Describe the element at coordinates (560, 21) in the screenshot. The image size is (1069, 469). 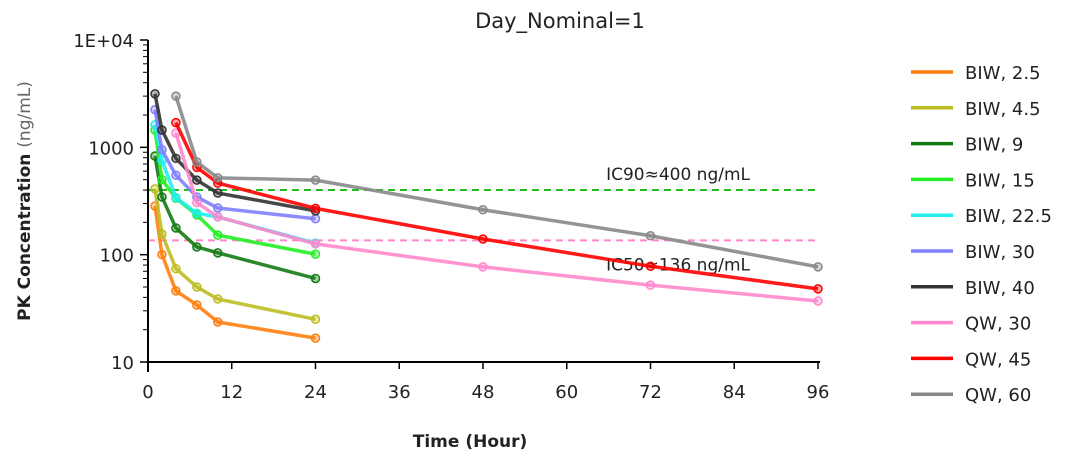
I see `chart-title: Day_Nominal=1` at that location.